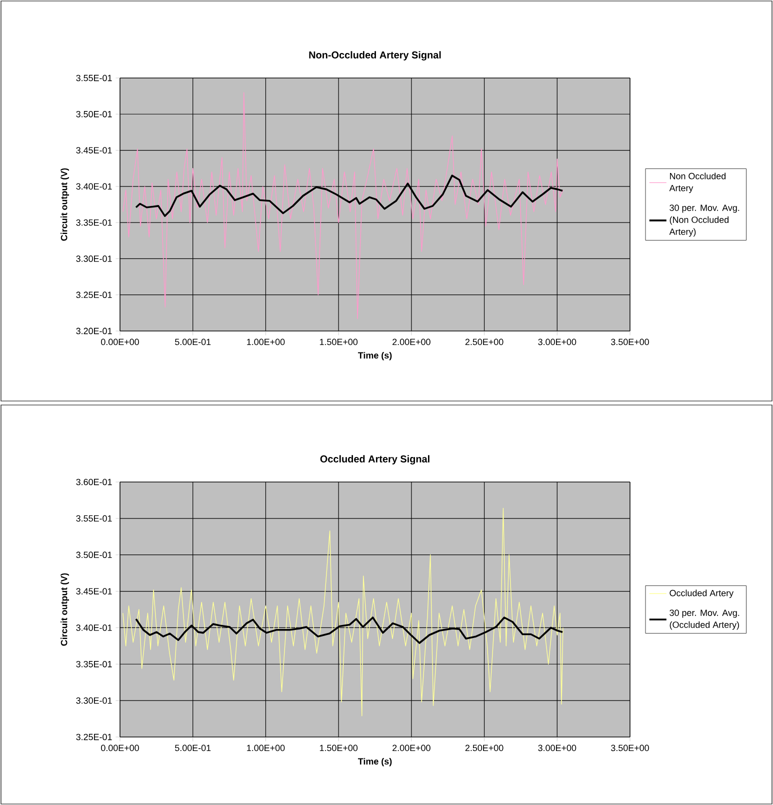  Describe the element at coordinates (705, 620) in the screenshot. I see `legend-label: 30 per. Mov. Avg. (Occluded Artery)` at that location.